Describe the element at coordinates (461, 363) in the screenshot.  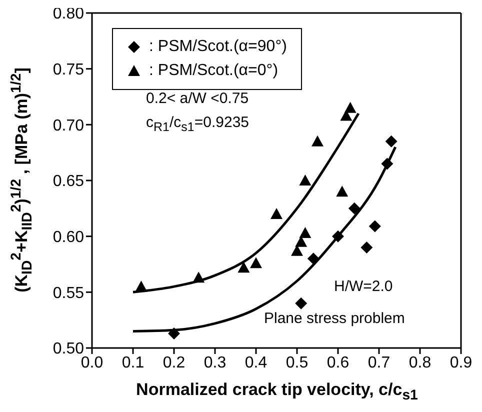
I see `x-tick-label: 0.9` at that location.